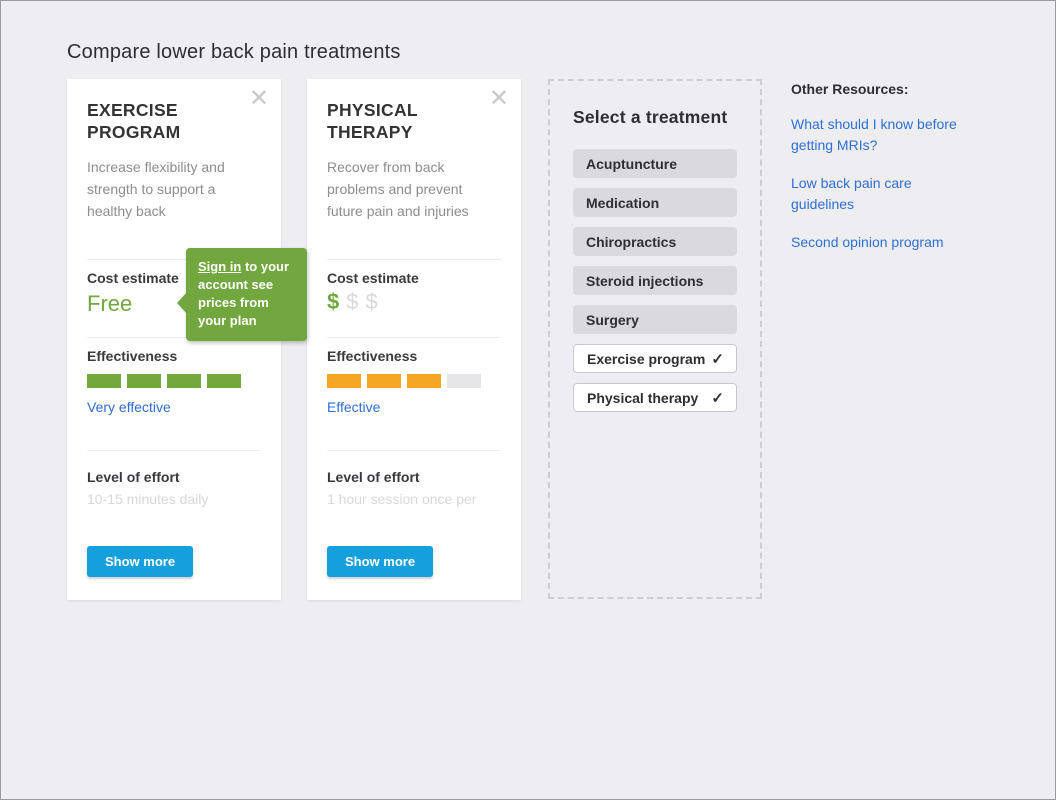  I want to click on page-title: Compare lower back pain treatments, so click(234, 52).